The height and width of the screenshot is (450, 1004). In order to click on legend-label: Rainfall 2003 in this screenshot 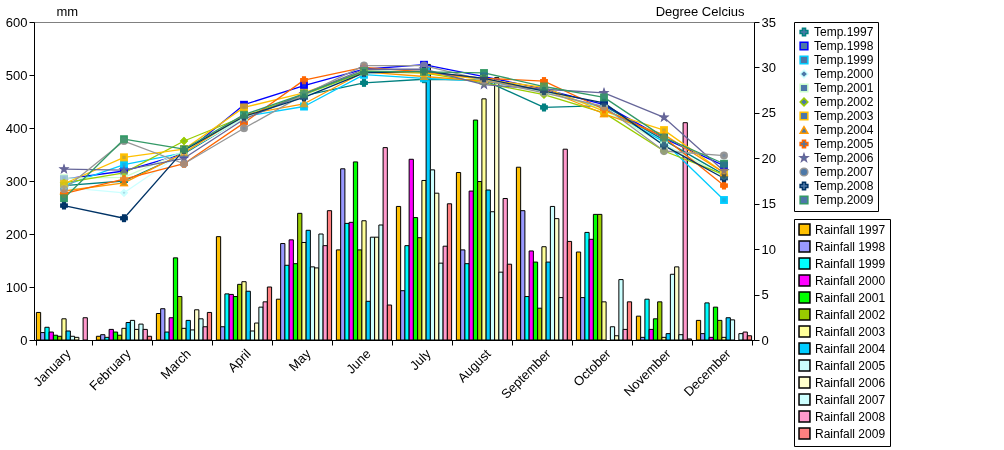, I will do `click(850, 331)`.